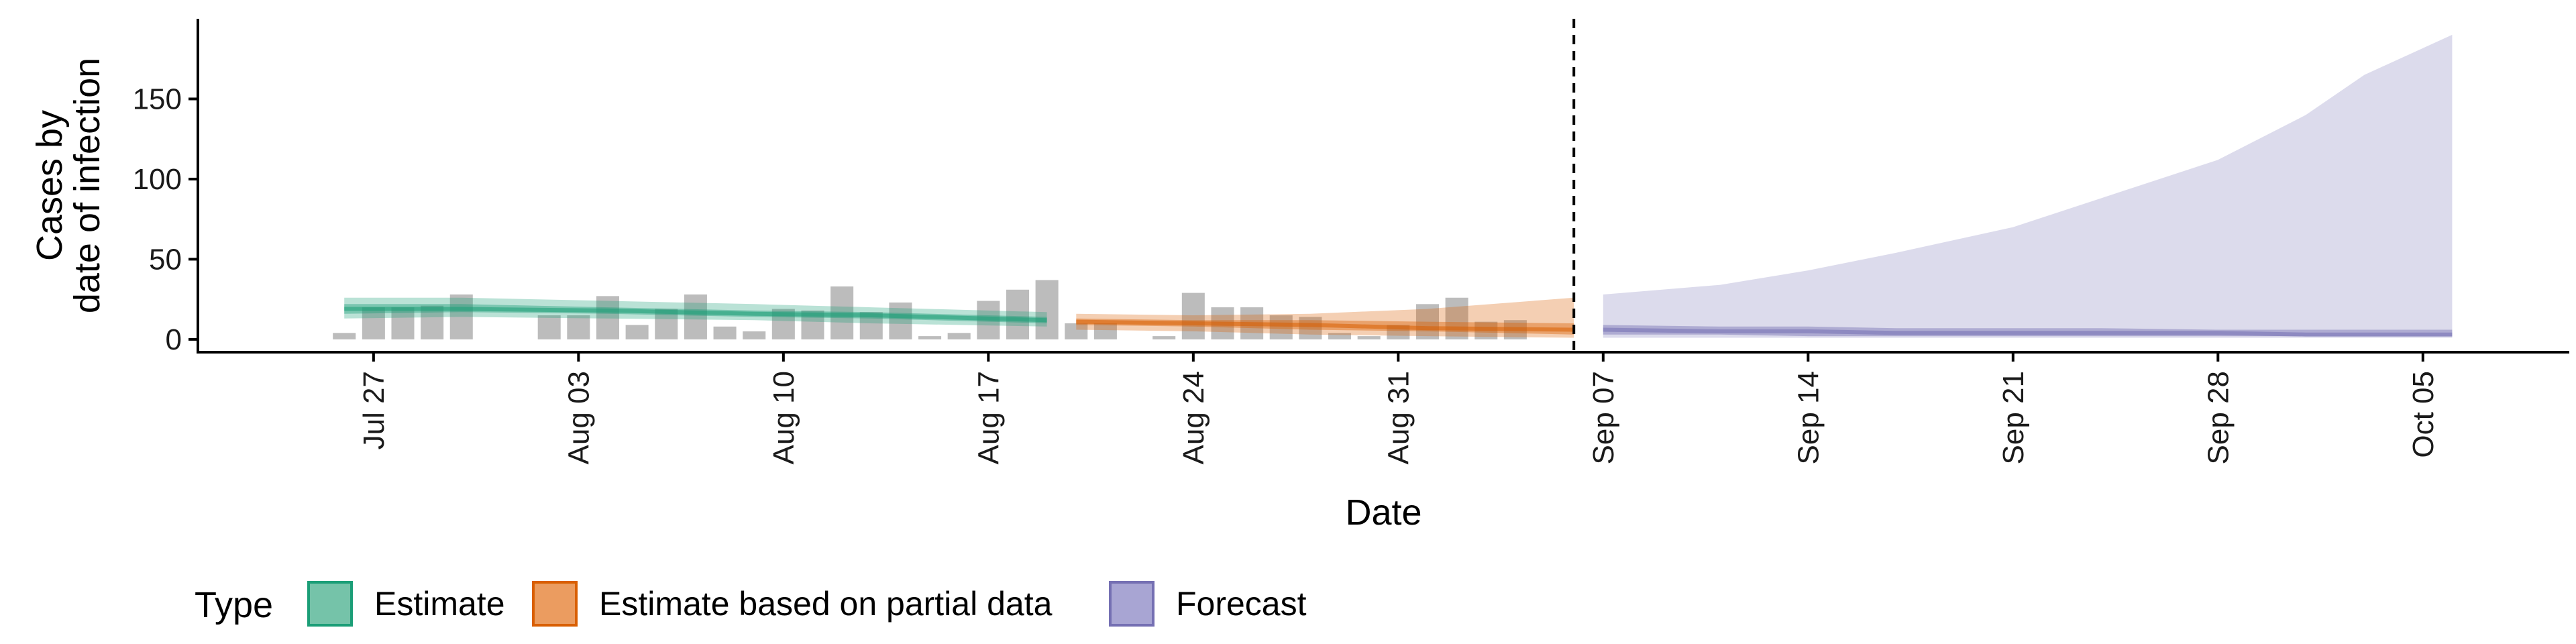 This screenshot has height=644, width=2576. I want to click on estimate-median-line, so click(695, 315).